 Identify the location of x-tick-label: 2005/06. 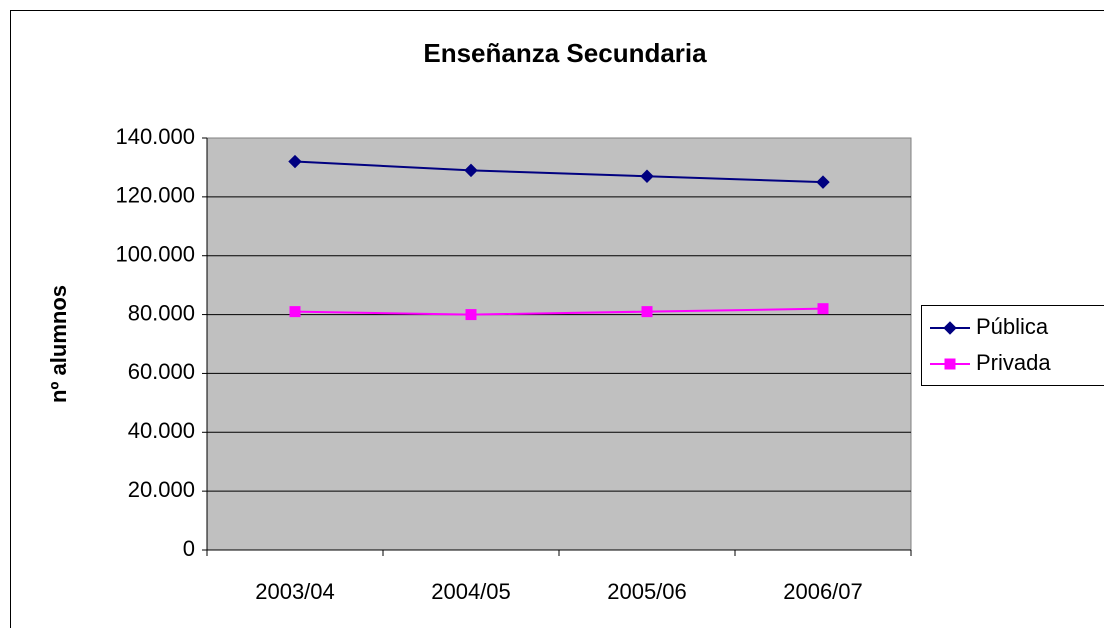
(647, 591).